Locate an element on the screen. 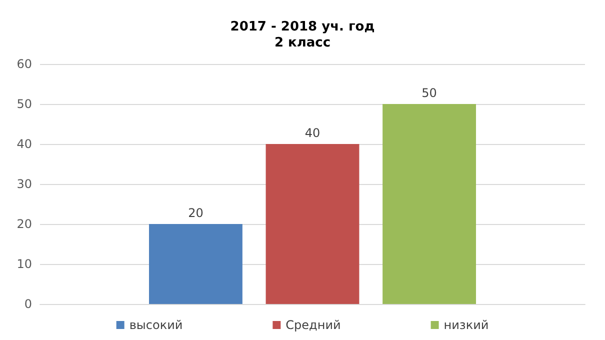 Image resolution: width=605 pixels, height=340 pixels. data-label: 50 is located at coordinates (429, 93).